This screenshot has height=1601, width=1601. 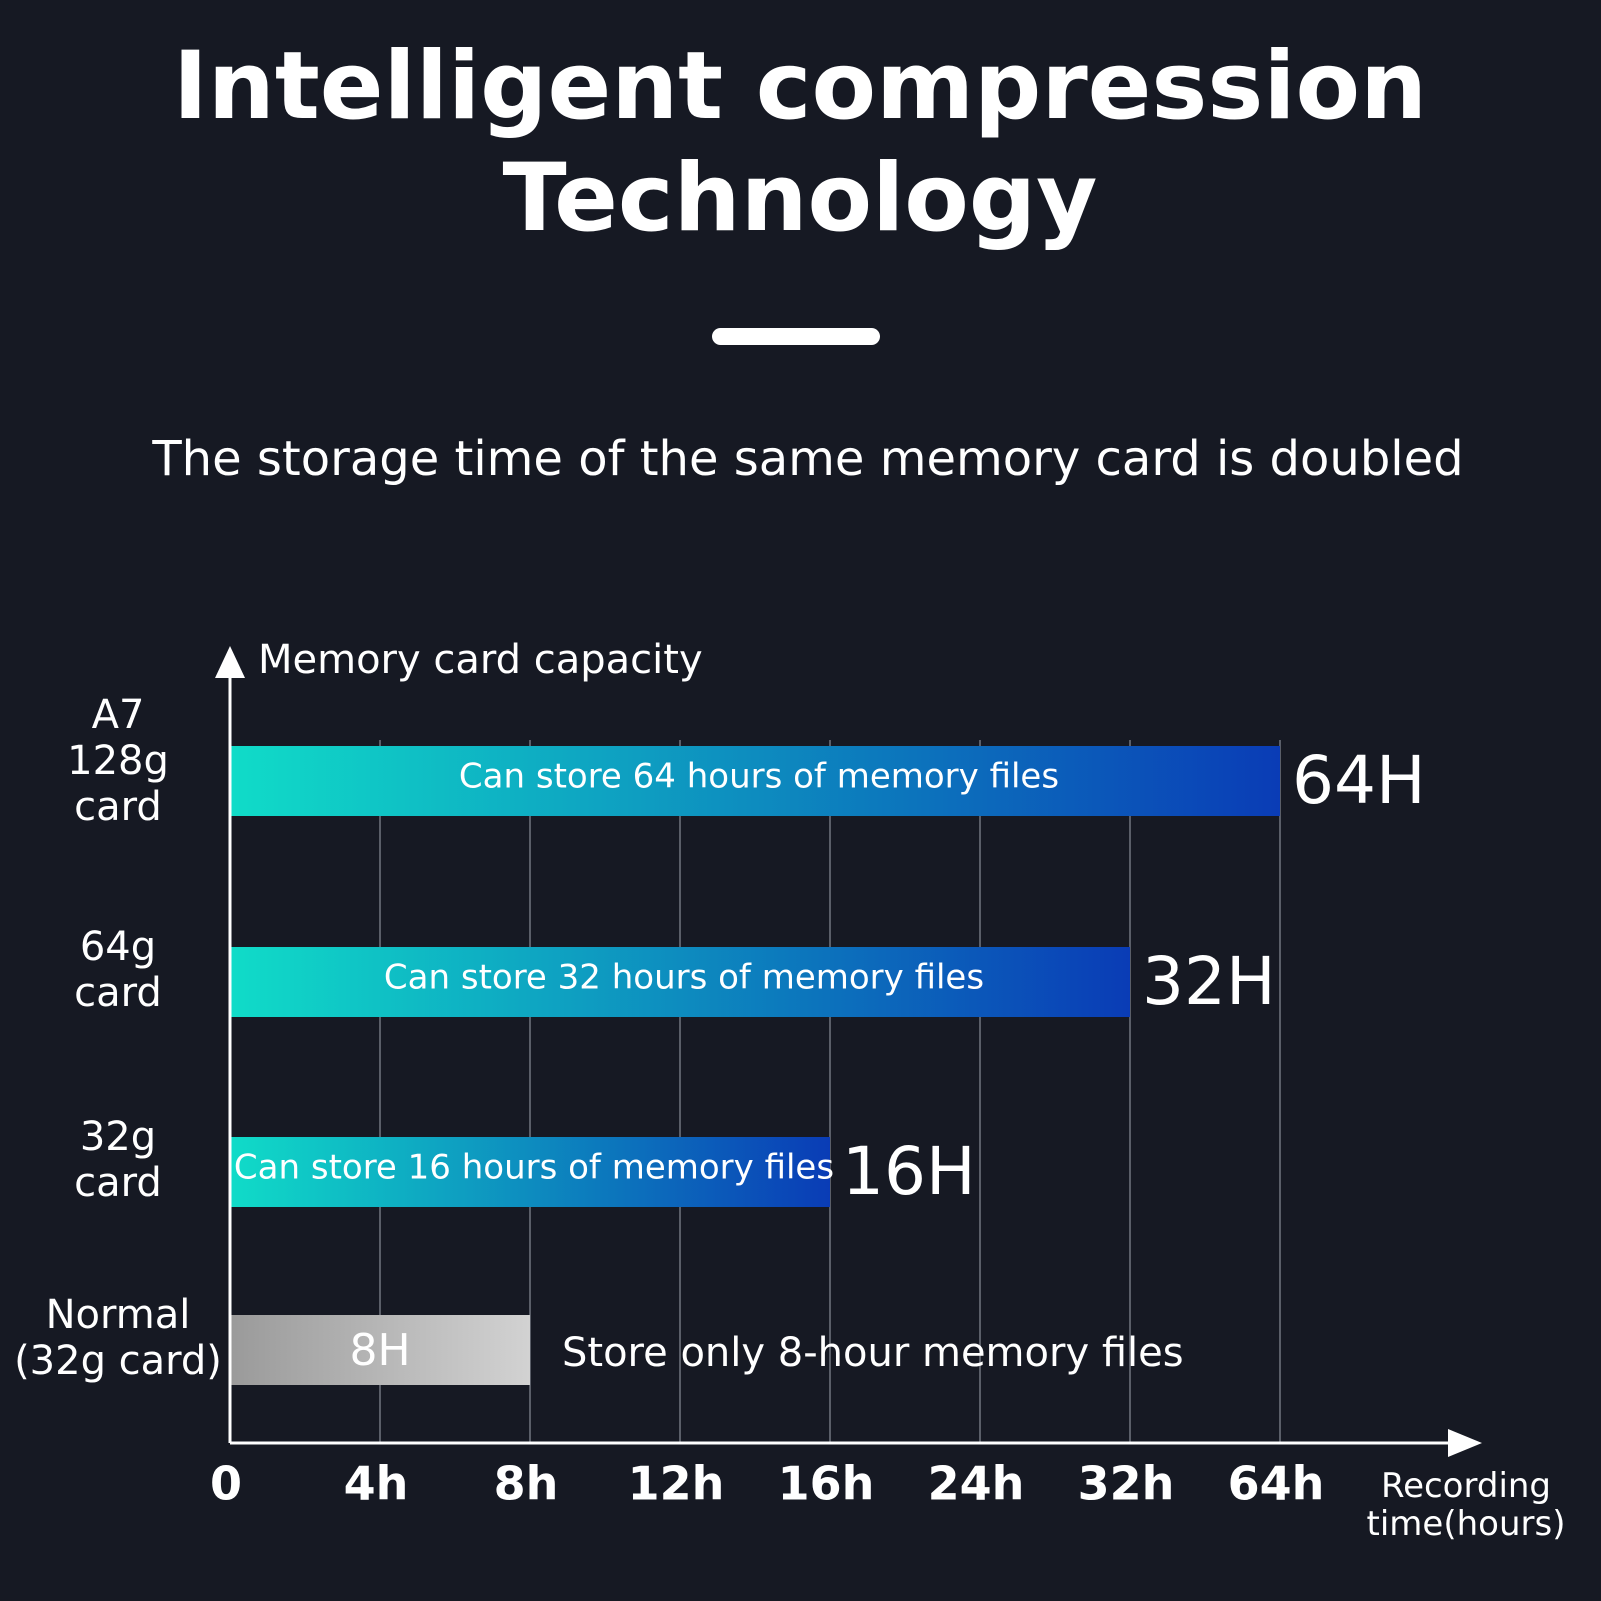 What do you see at coordinates (759, 777) in the screenshot?
I see `bar-annotation: Can store 64 hours of memory files` at bounding box center [759, 777].